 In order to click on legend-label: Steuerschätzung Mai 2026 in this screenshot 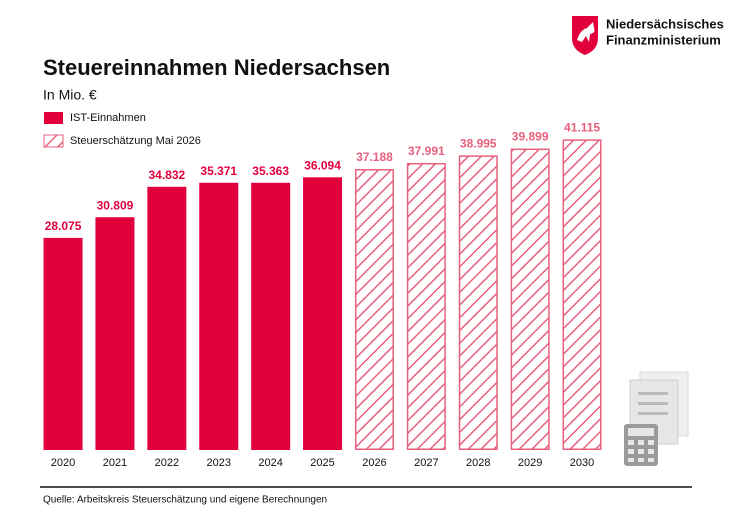, I will do `click(135, 141)`.